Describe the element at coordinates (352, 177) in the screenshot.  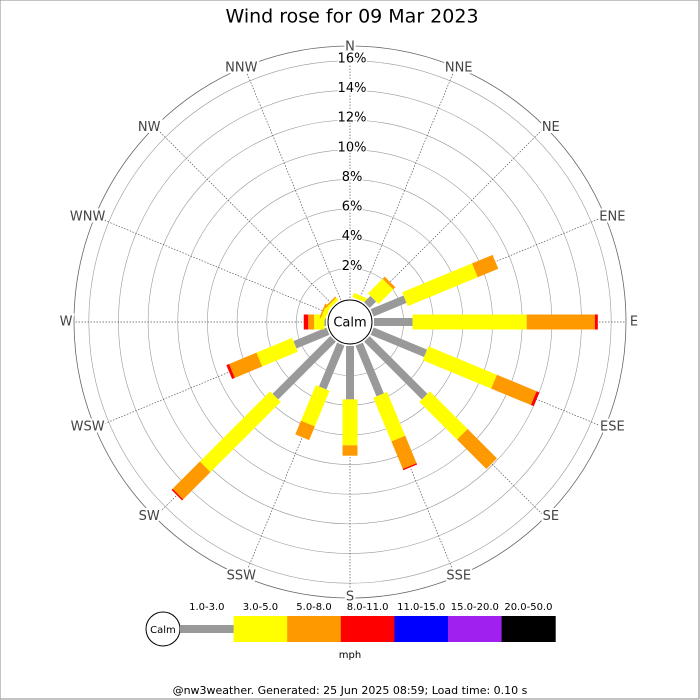
I see `ring-label: 8%` at that location.